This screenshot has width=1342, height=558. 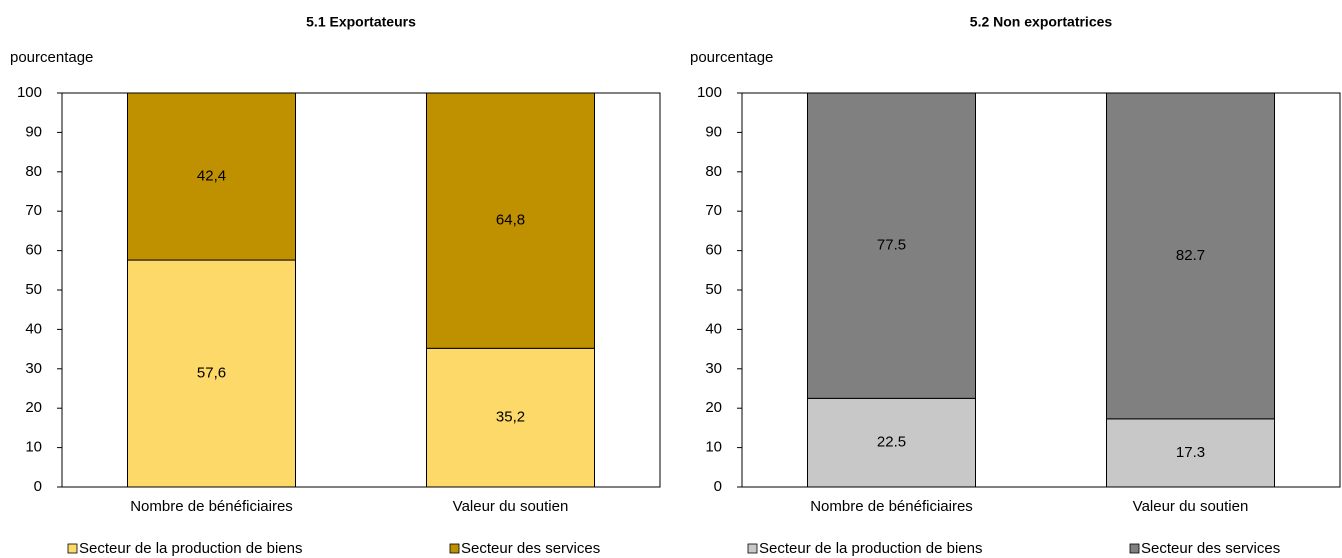 I want to click on data-label: 57,6, so click(x=211, y=372).